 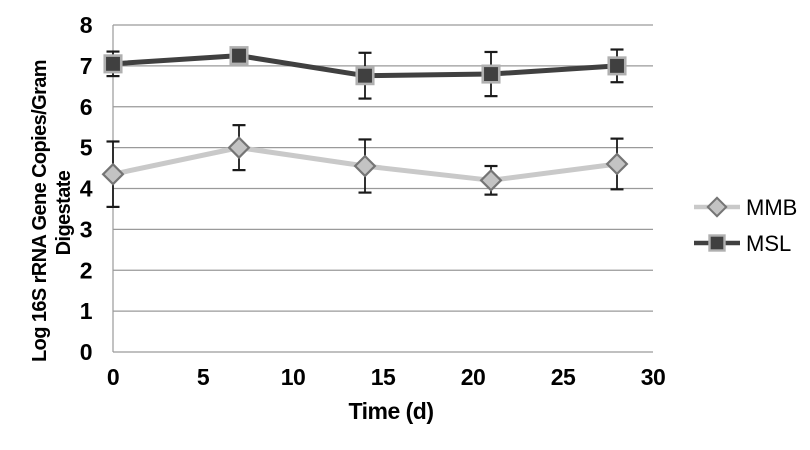 What do you see at coordinates (742, 243) in the screenshot?
I see `legend-item-msl: MSL` at bounding box center [742, 243].